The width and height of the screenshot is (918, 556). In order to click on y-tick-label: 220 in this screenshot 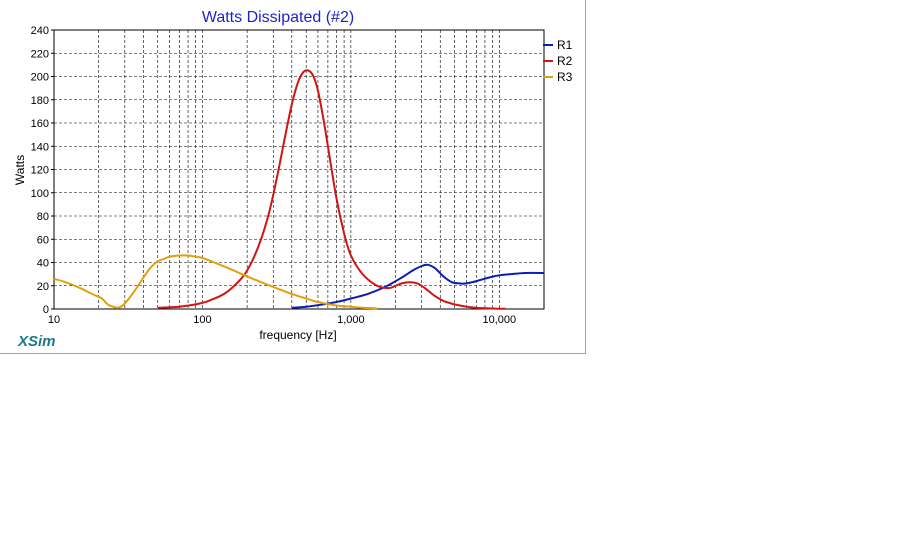, I will do `click(40, 54)`.